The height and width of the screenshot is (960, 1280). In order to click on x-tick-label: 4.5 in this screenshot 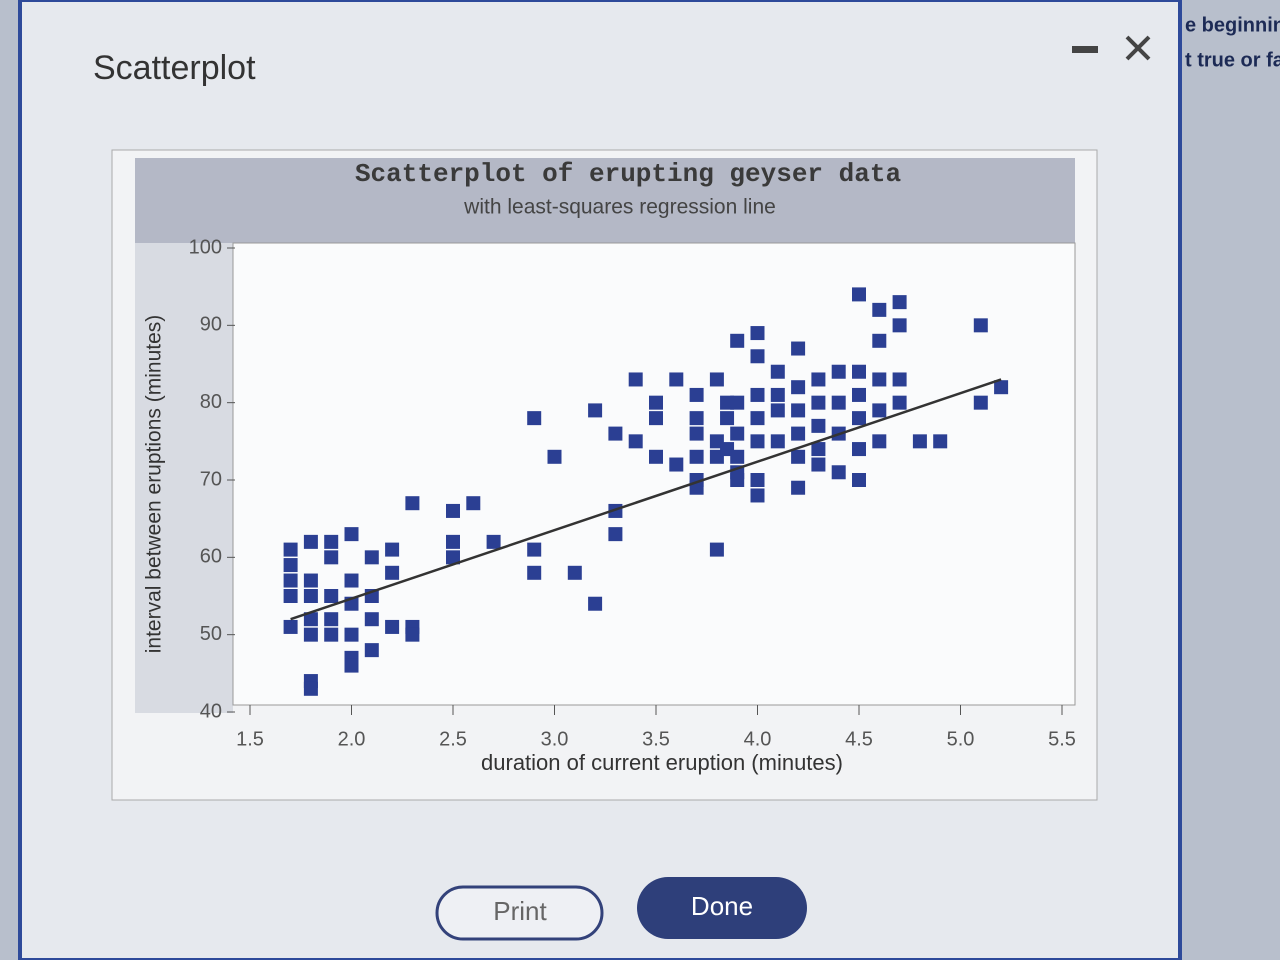, I will do `click(859, 739)`.